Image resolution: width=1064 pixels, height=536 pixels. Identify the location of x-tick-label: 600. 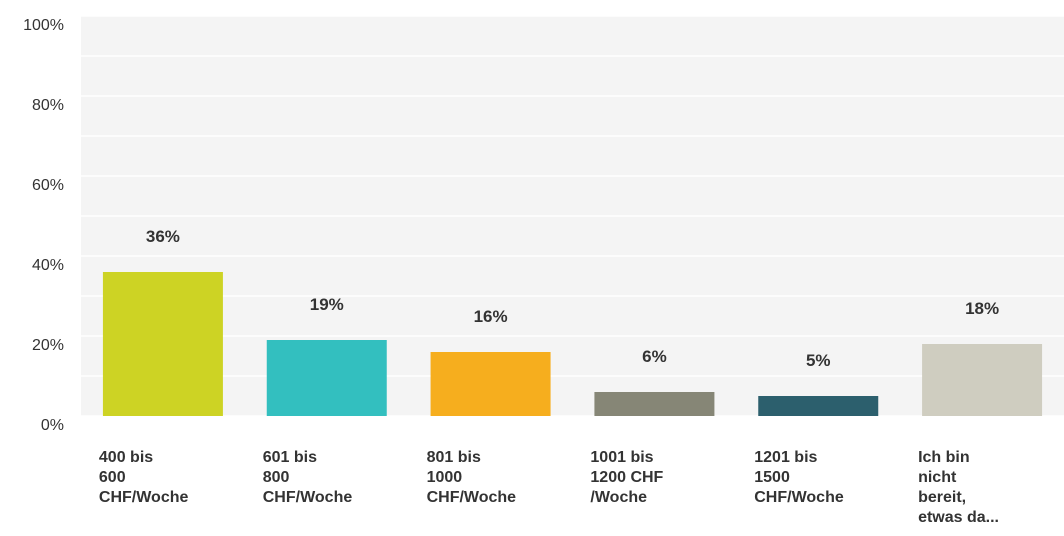
(112, 477).